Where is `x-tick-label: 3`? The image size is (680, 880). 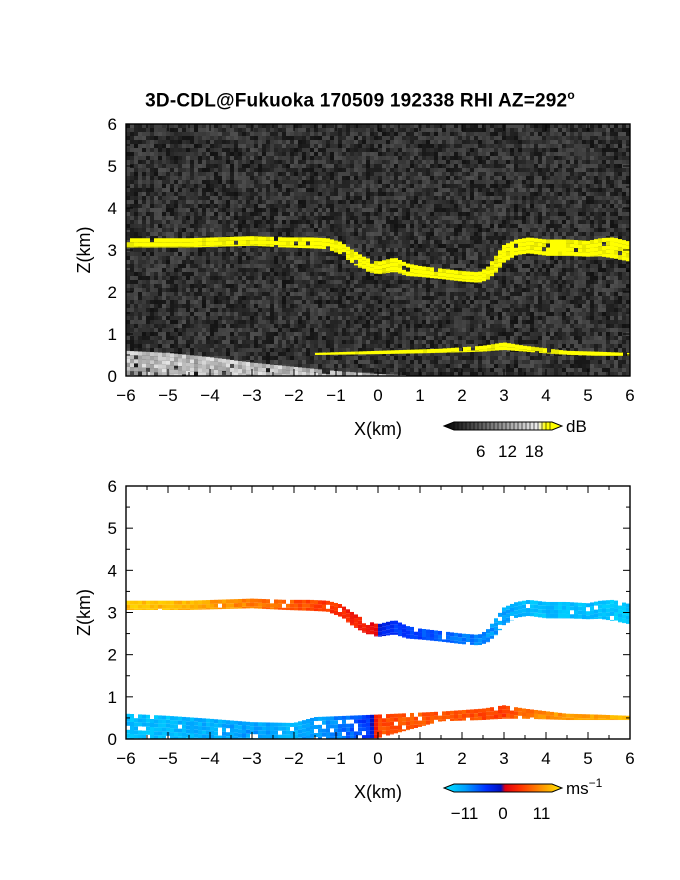
x-tick-label: 3 is located at coordinates (503, 395).